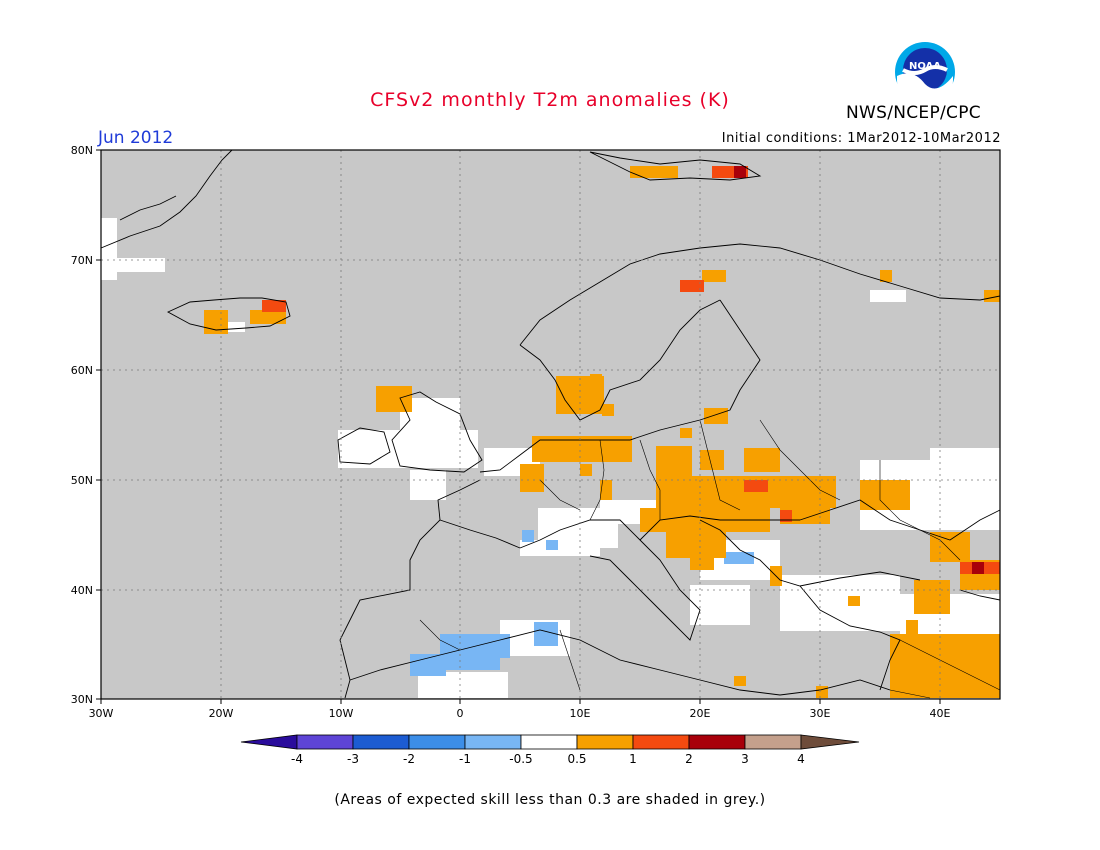 This screenshot has width=1100, height=850. I want to click on chart-title: CFSv2 monthly T2m anomalies (K), so click(550, 100).